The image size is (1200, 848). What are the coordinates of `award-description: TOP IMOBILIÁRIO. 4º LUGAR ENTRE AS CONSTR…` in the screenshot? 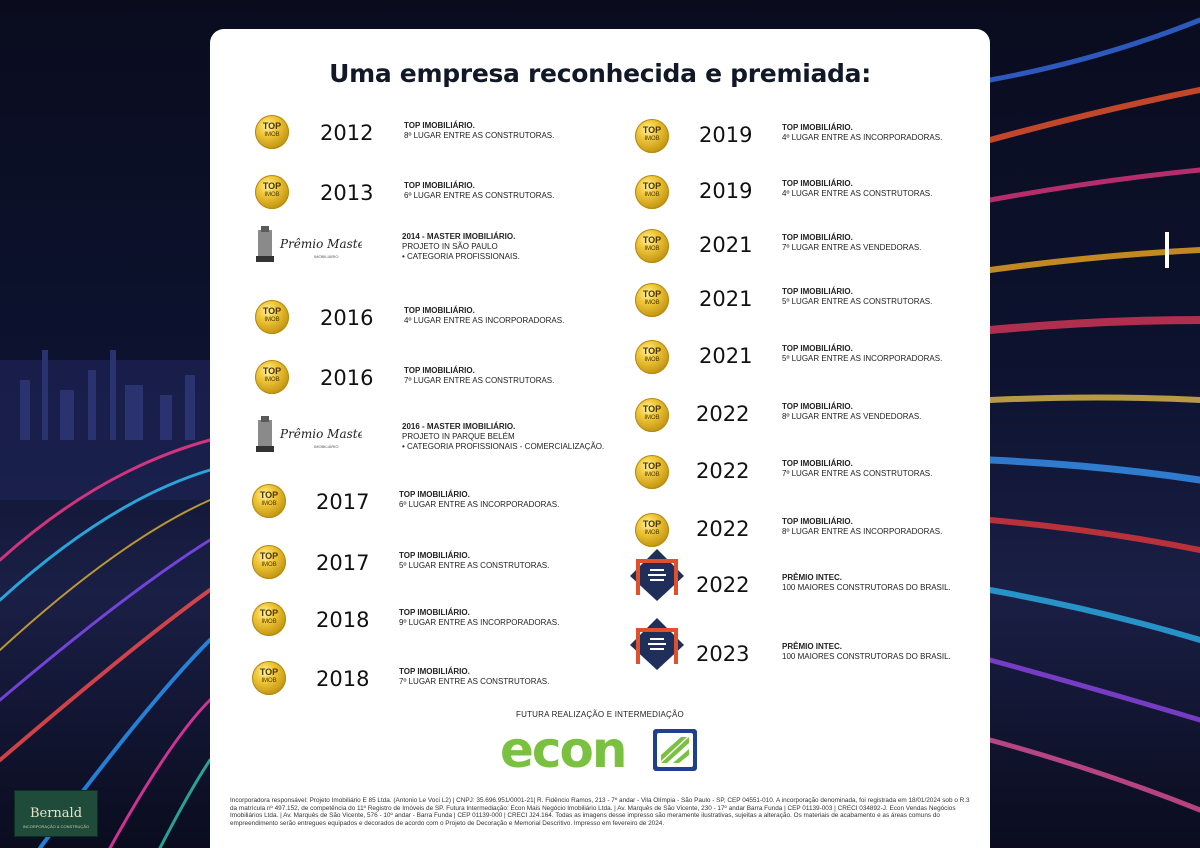 It's located at (857, 188).